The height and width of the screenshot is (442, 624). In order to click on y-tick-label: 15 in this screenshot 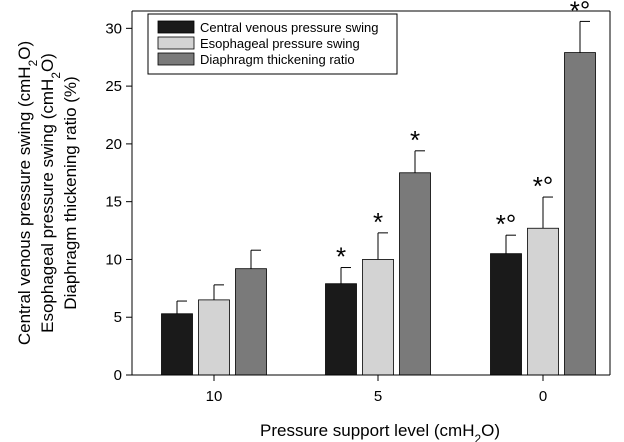, I will do `click(113, 202)`.